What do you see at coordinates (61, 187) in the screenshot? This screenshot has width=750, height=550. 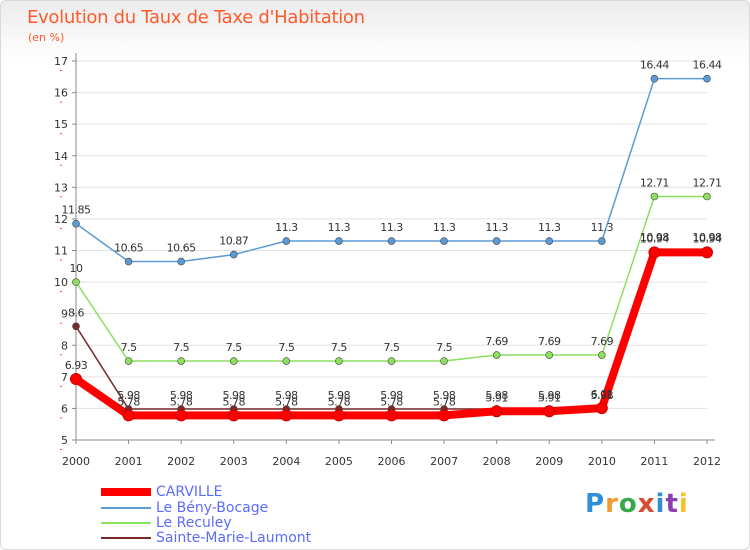 I see `y-tick-label: 13` at bounding box center [61, 187].